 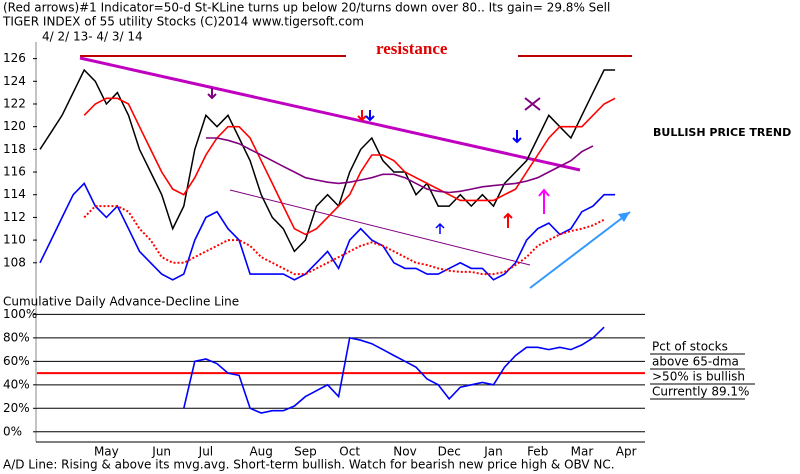 What do you see at coordinates (121, 302) in the screenshot?
I see `panel-title: Cumulative Daily Advance-Decline Line` at bounding box center [121, 302].